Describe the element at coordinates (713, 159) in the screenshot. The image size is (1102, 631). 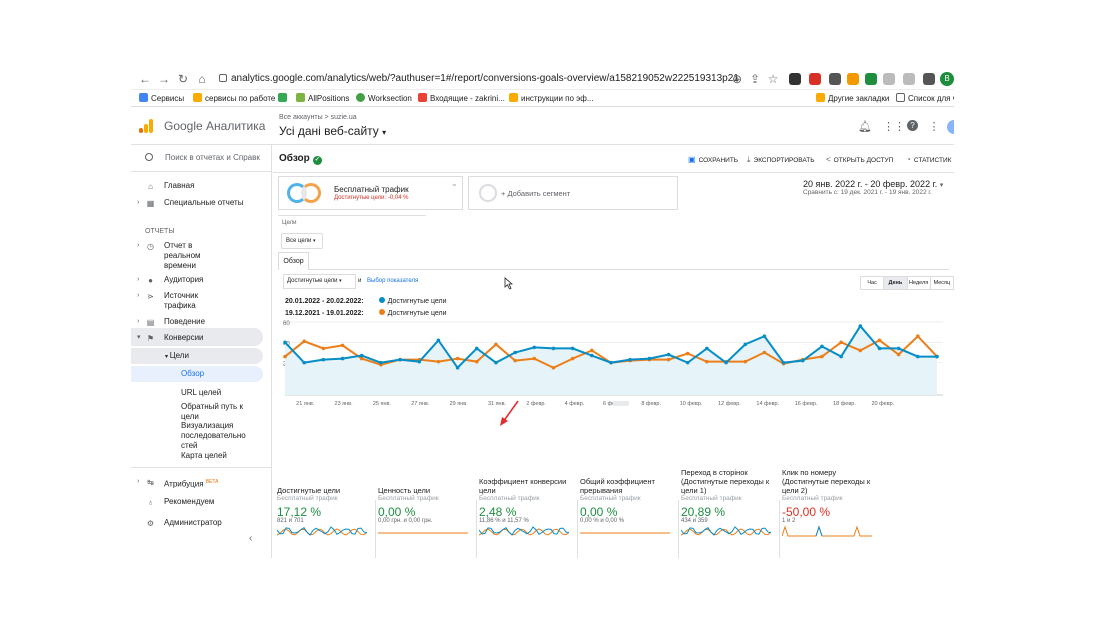
I see `save-button: ▣ СОХРАНИТЬ` at that location.